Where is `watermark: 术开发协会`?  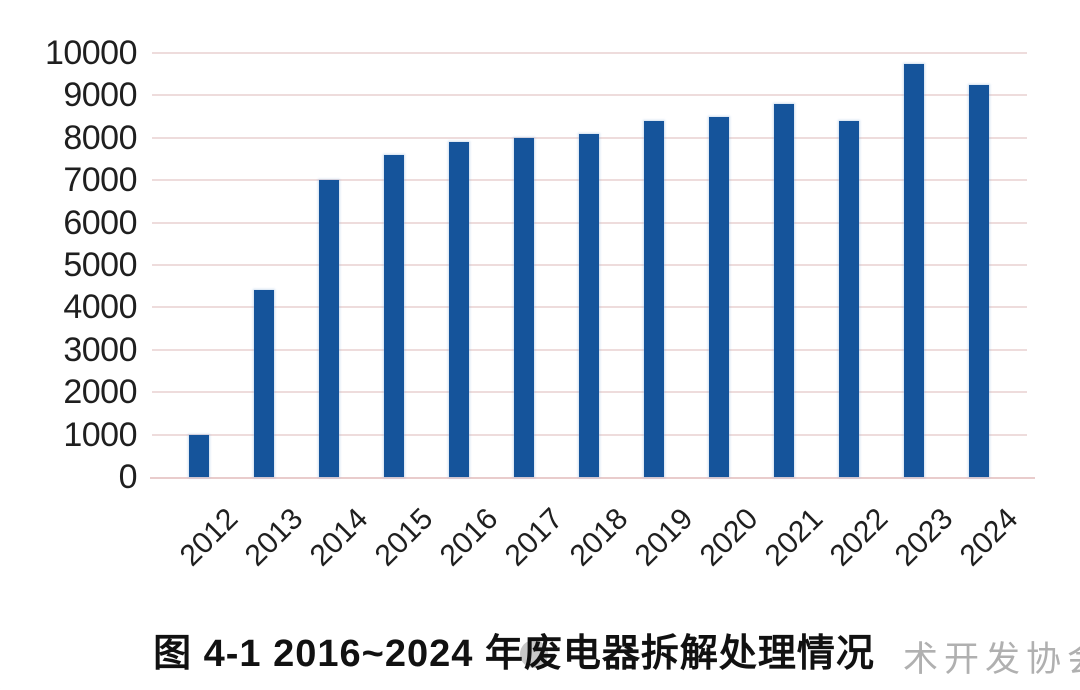
watermark: 术开发协会 is located at coordinates (991, 659).